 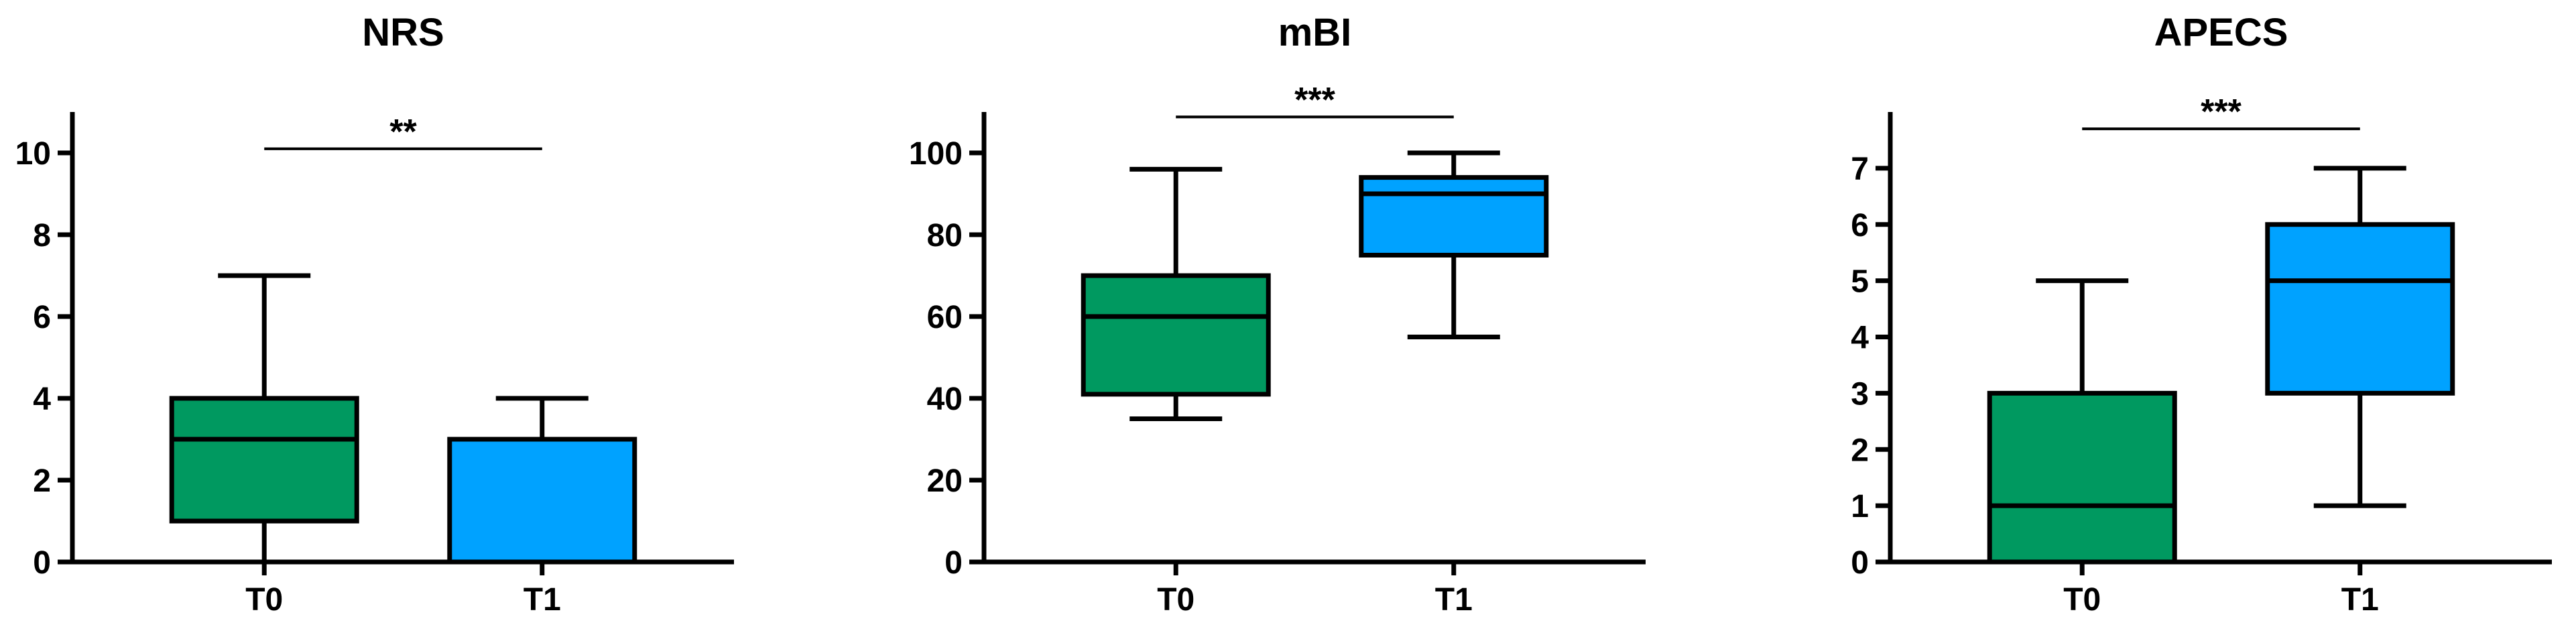 What do you see at coordinates (945, 399) in the screenshot?
I see `y-tick-label: 40` at bounding box center [945, 399].